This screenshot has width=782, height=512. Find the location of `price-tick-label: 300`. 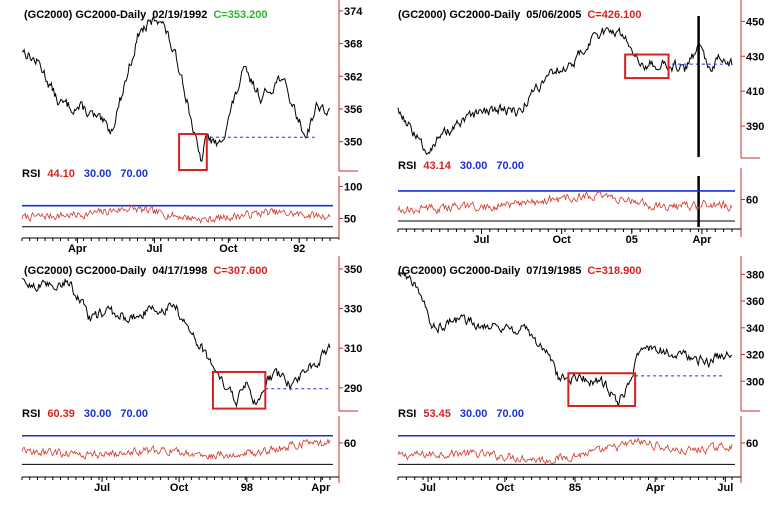

price-tick-label: 300 is located at coordinates (755, 382).